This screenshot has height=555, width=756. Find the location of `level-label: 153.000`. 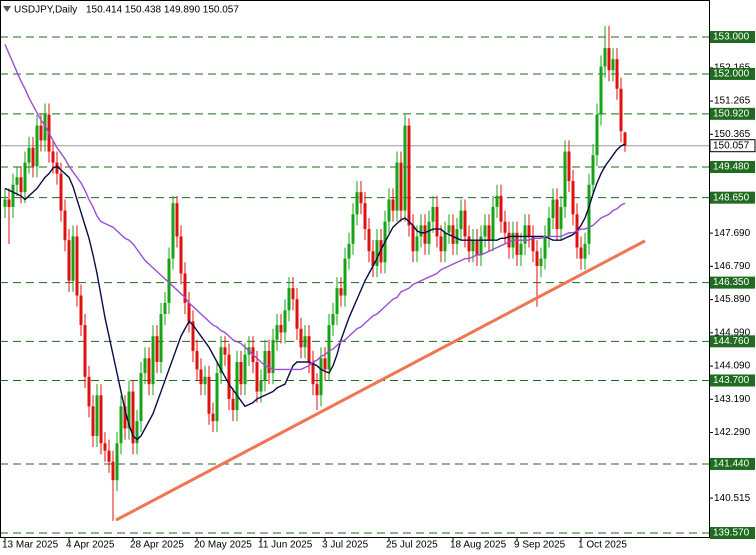

level-label: 153.000 is located at coordinates (731, 37).